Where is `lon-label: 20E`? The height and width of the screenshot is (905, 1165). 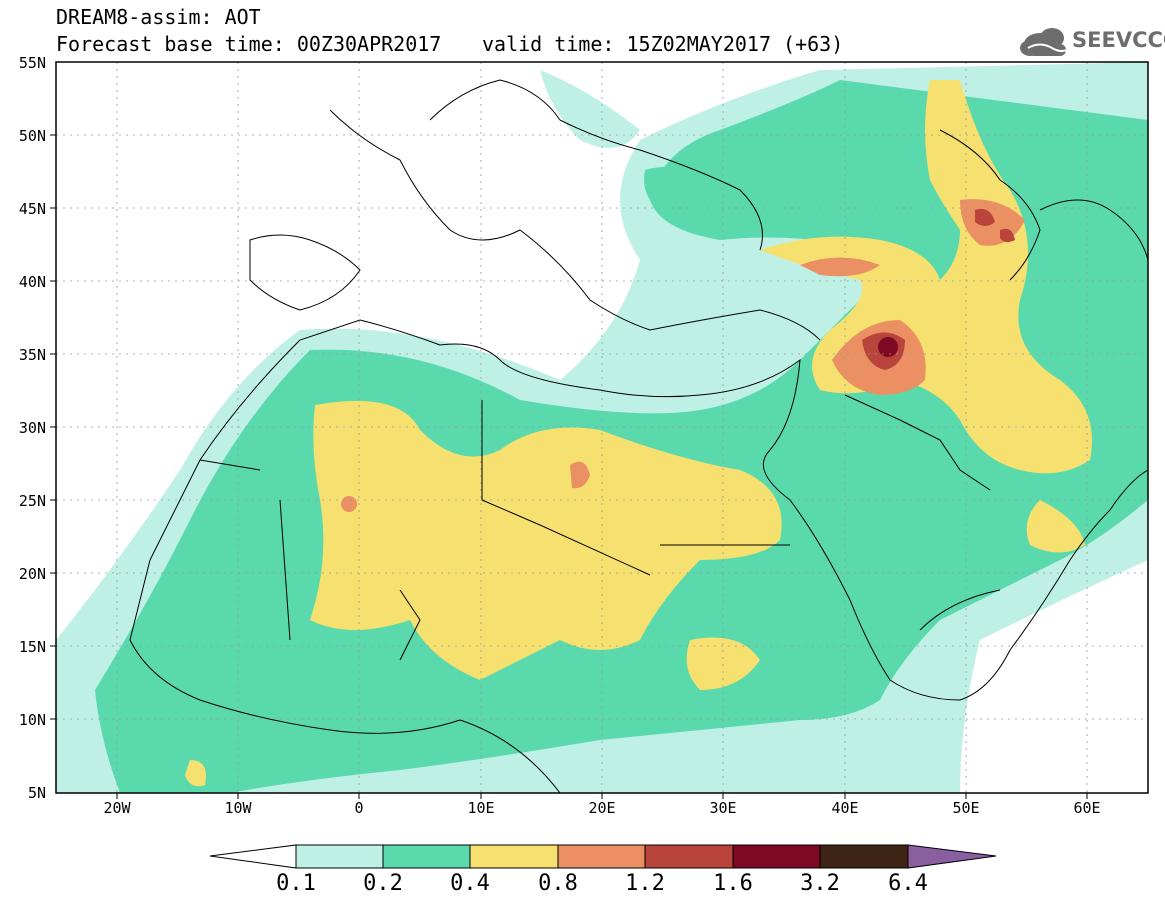 lon-label: 20E is located at coordinates (602, 808).